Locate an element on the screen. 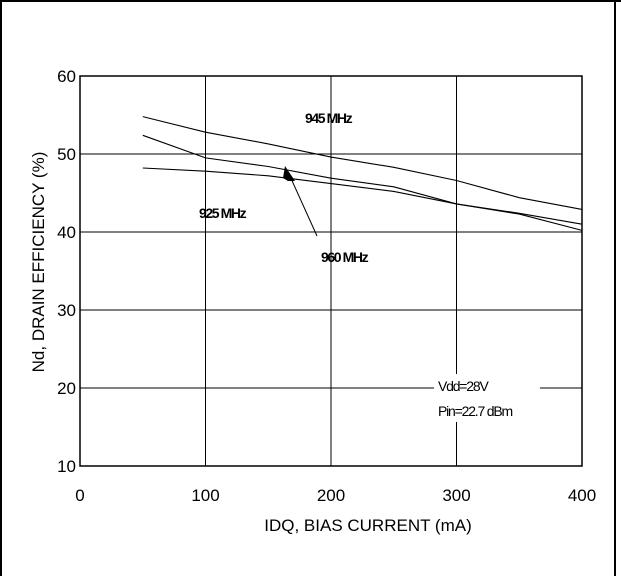  annotation-960: 960 MHz is located at coordinates (345, 257).